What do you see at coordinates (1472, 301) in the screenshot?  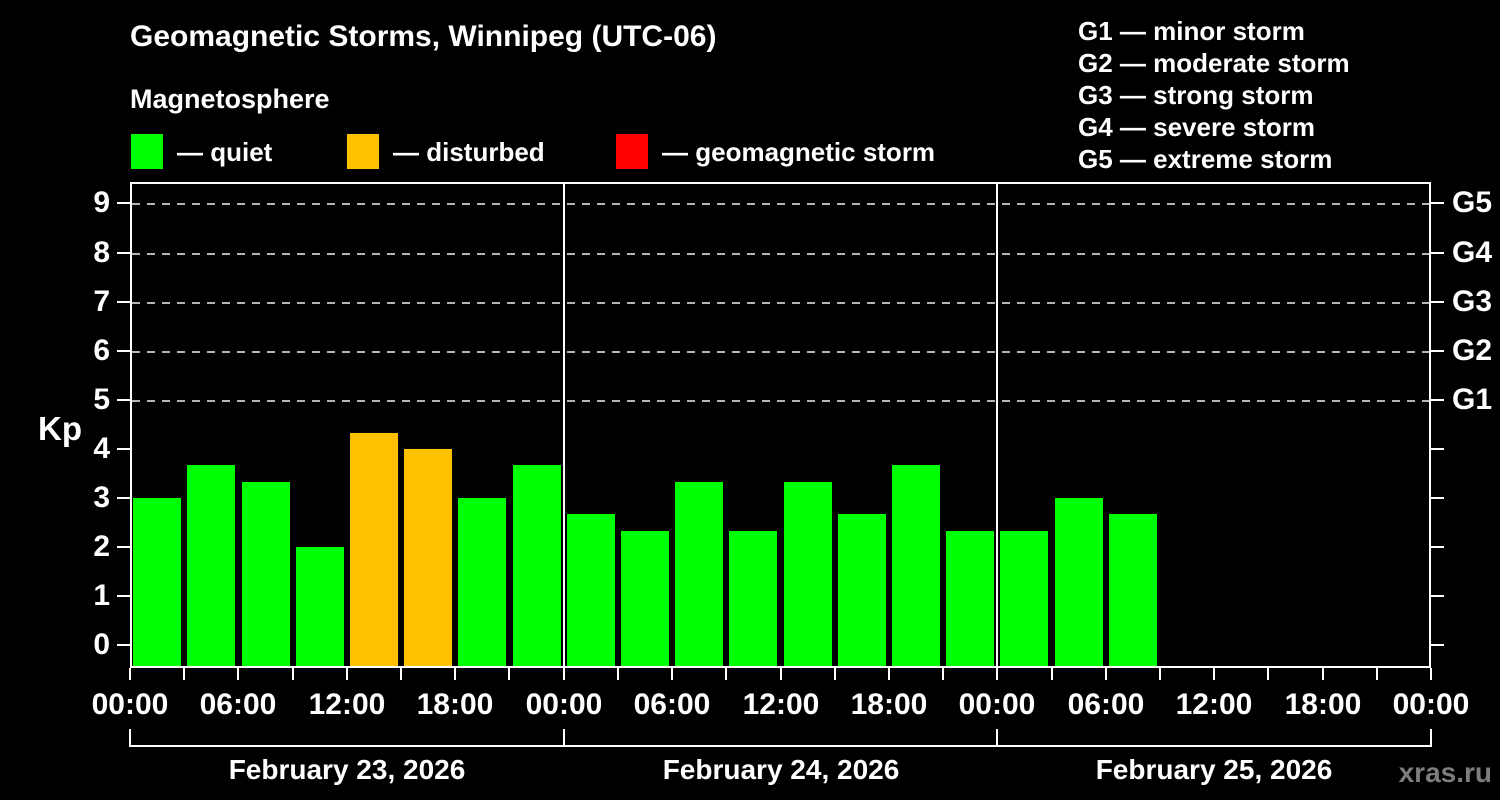 I see `g-level-label: G3` at bounding box center [1472, 301].